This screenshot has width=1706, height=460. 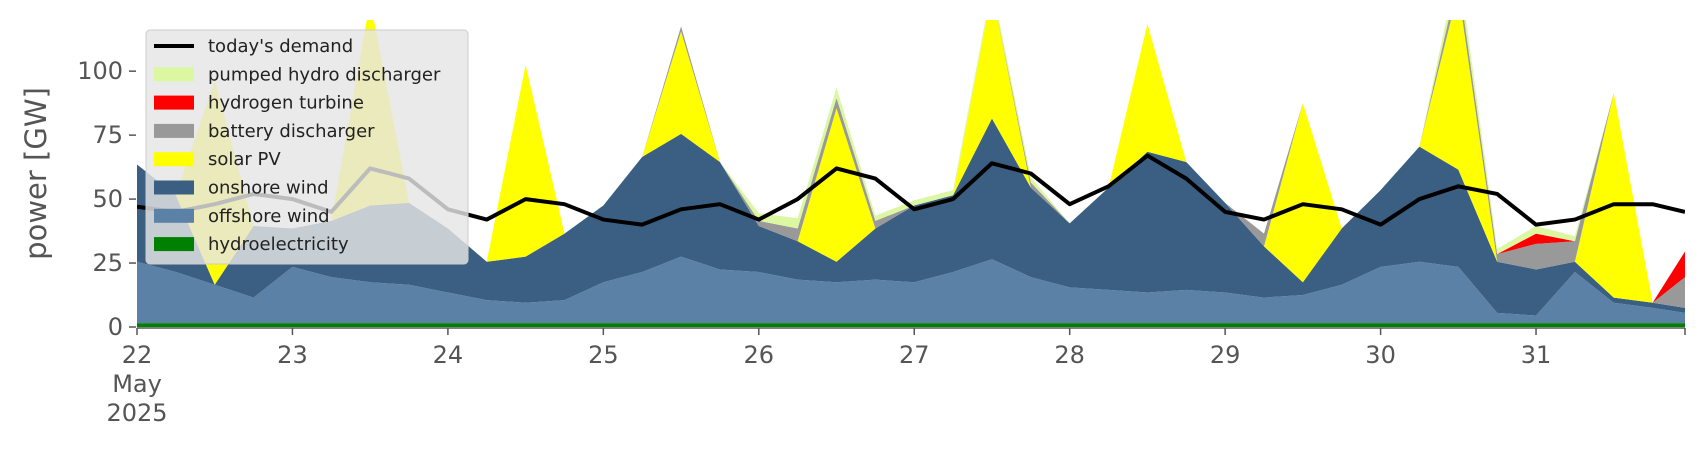 What do you see at coordinates (286, 103) in the screenshot?
I see `legend-label: hydrogen turbine` at bounding box center [286, 103].